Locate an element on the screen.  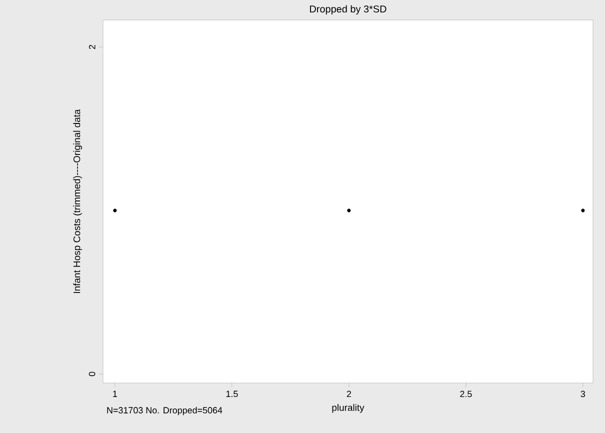
x-tick-label: 2 is located at coordinates (348, 394).